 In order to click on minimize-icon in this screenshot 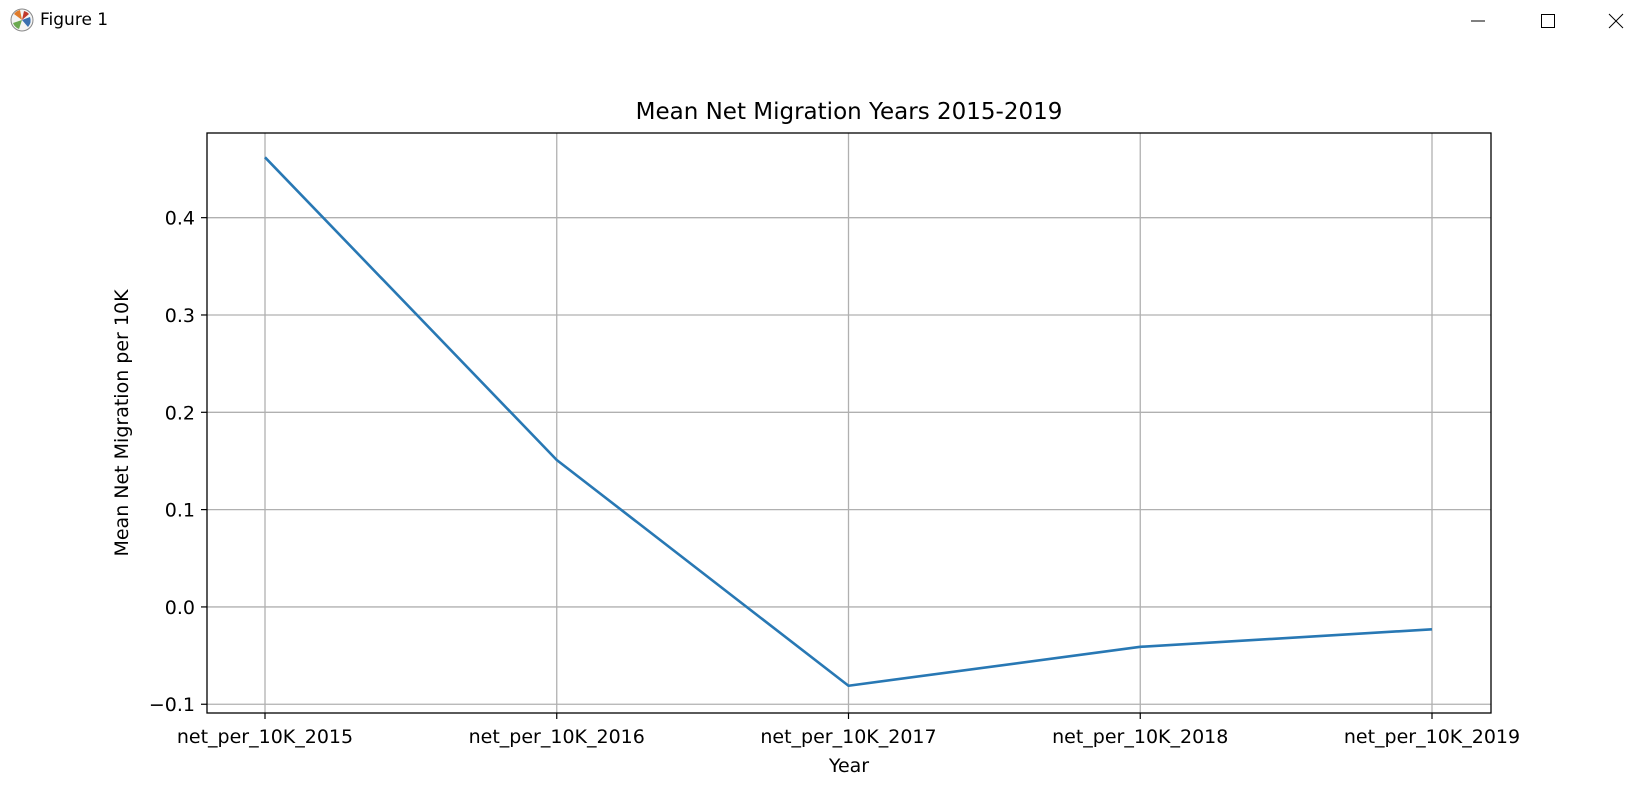, I will do `click(1478, 21)`.